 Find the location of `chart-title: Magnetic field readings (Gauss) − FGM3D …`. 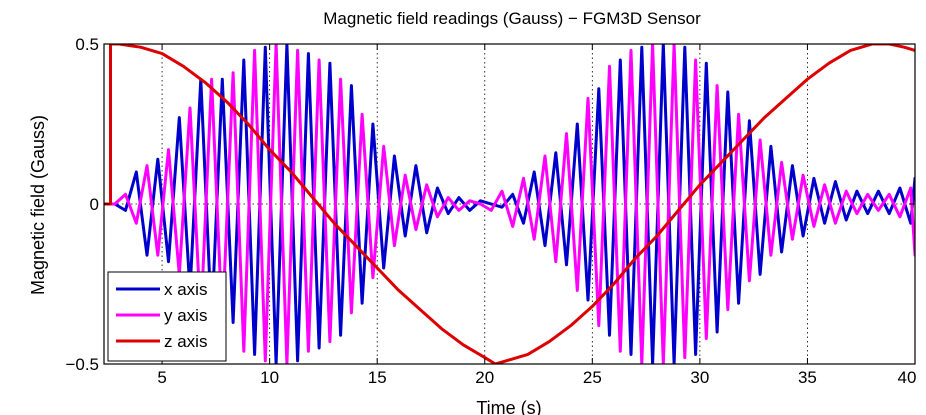

chart-title: Magnetic field readings (Gauss) − FGM3D … is located at coordinates (512, 18).